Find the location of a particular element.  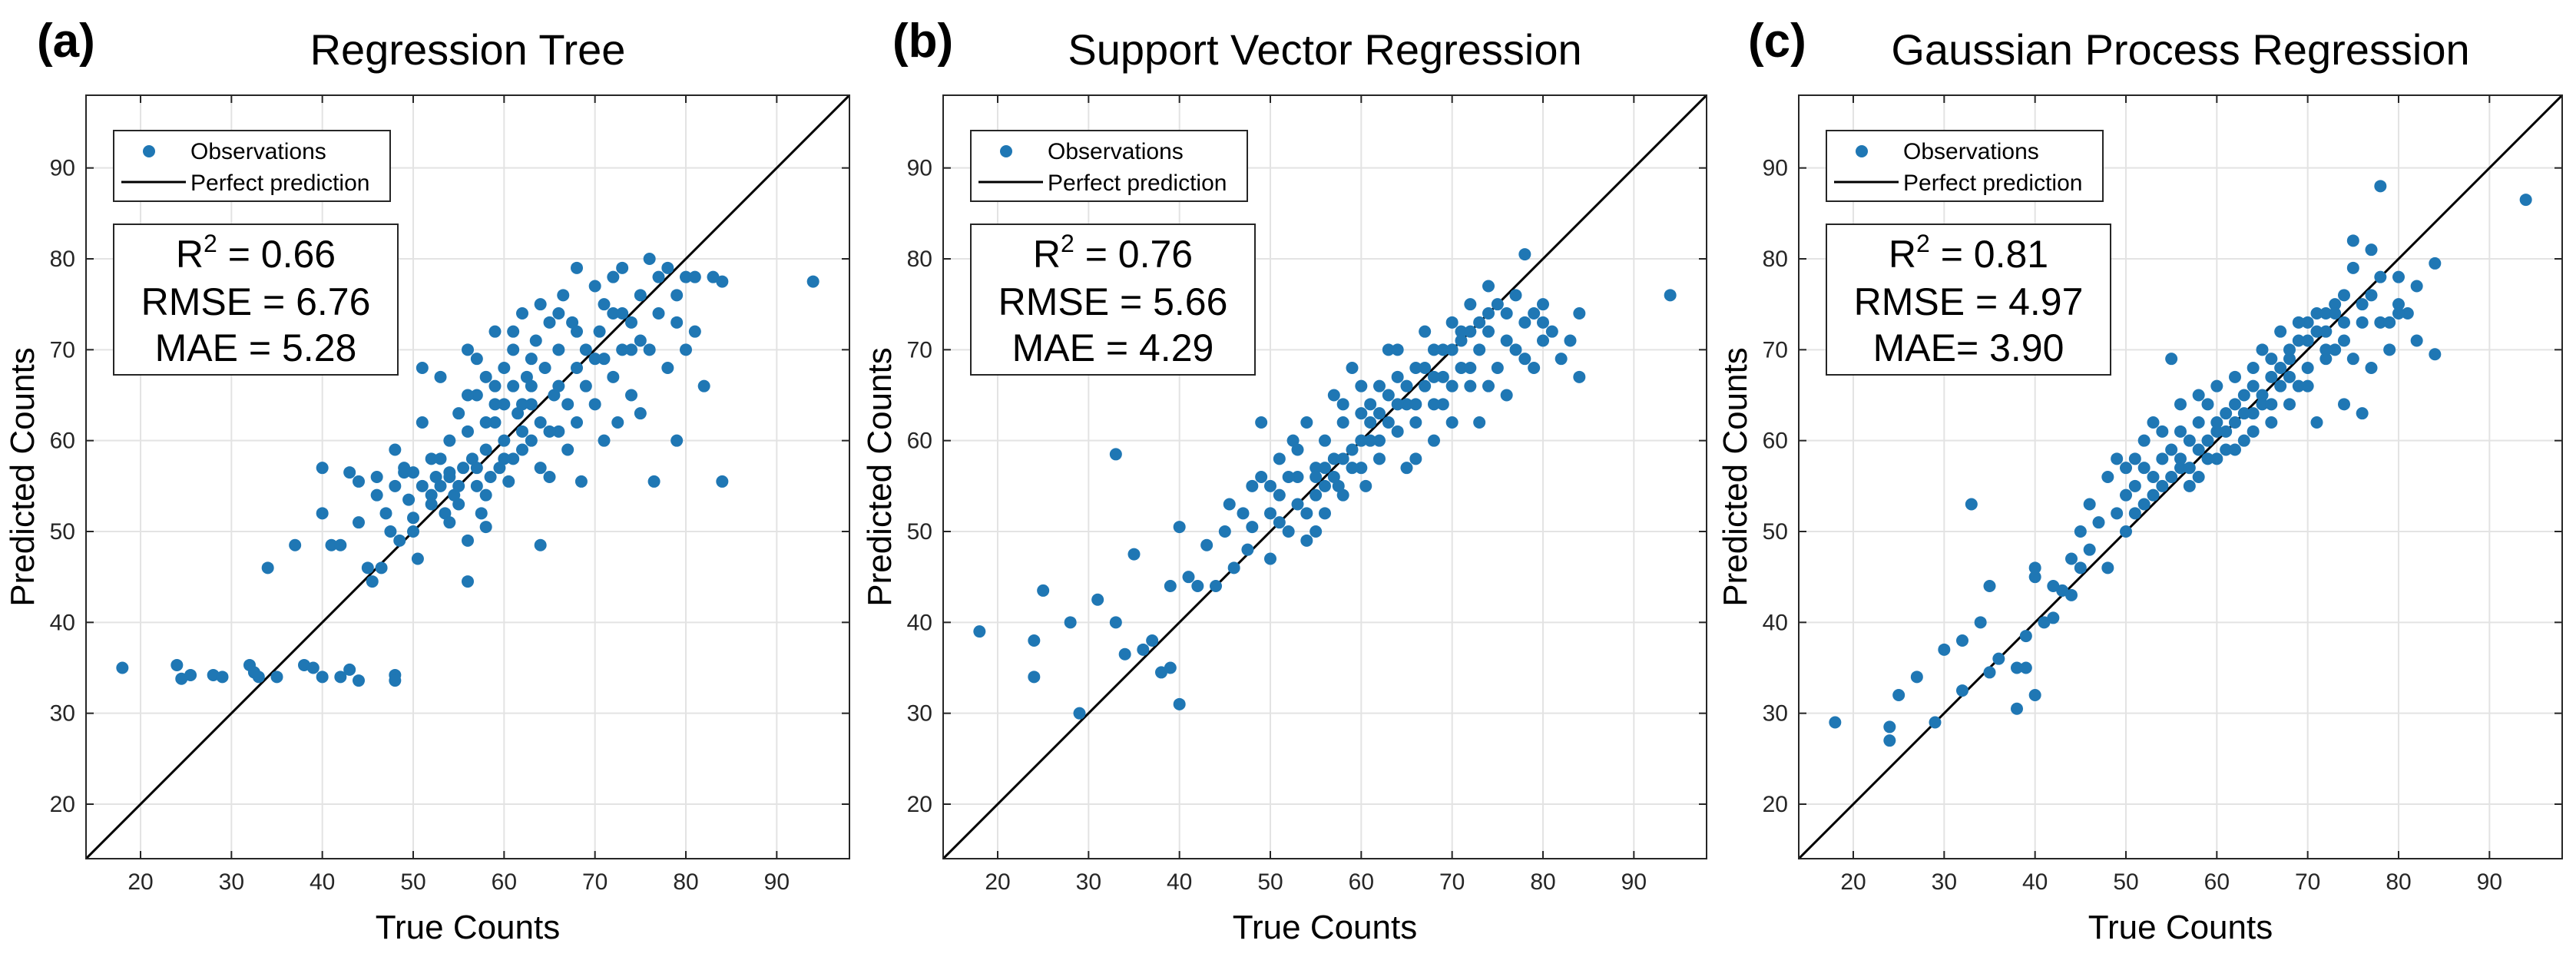

legend-label-observations: Observations is located at coordinates (258, 151).